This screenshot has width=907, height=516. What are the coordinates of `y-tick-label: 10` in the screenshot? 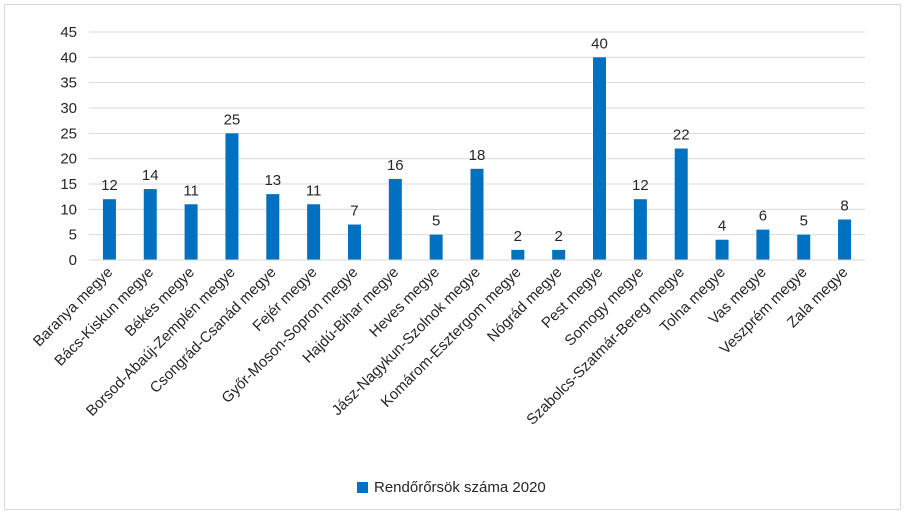 It's located at (68, 209).